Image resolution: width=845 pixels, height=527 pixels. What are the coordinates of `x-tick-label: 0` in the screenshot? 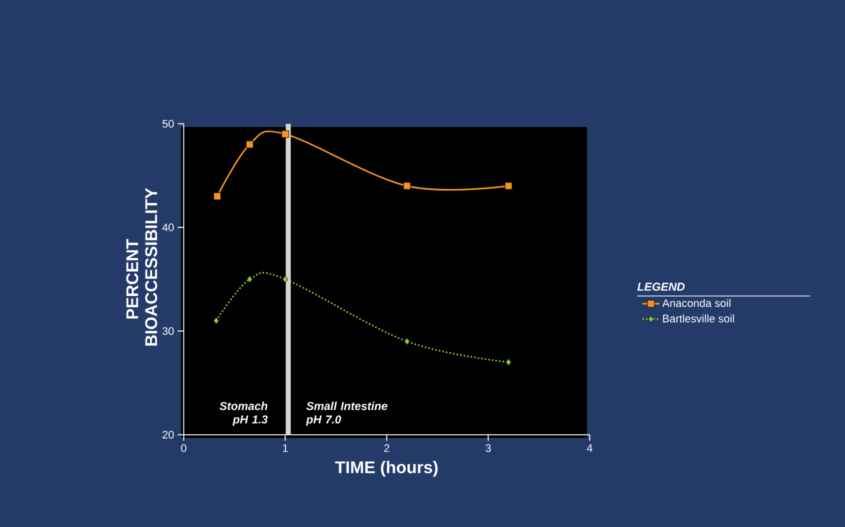 It's located at (183, 448).